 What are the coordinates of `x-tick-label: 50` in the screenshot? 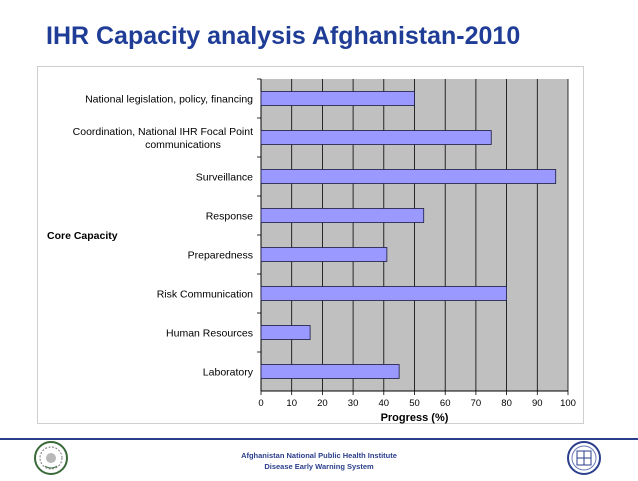 It's located at (414, 403).